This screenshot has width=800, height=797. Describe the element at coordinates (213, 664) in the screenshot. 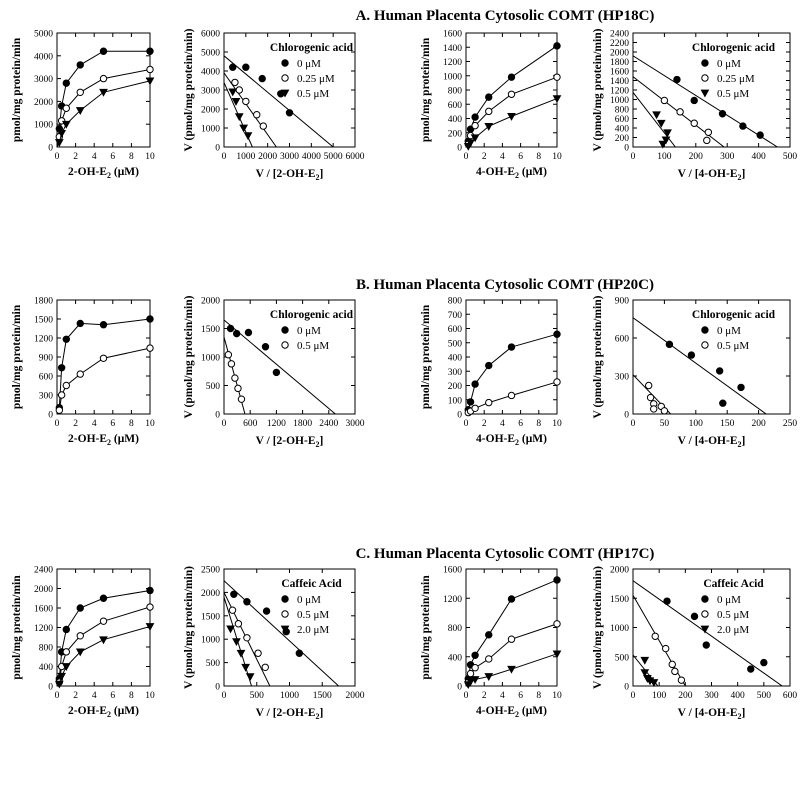

I see `y-tick-label: 500` at that location.